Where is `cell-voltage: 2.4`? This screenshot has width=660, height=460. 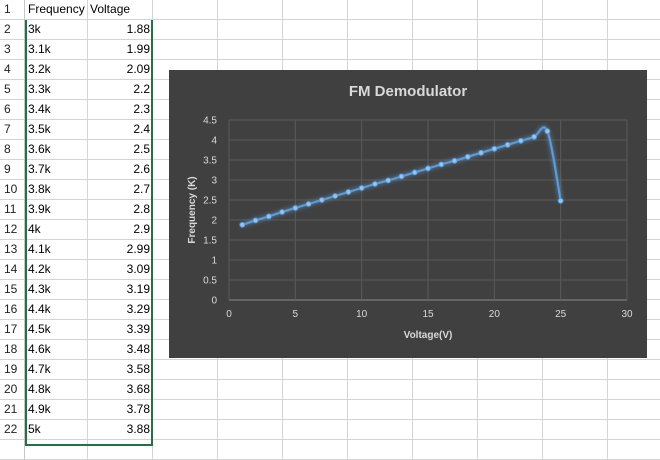
cell-voltage: 2.4 is located at coordinates (120, 130).